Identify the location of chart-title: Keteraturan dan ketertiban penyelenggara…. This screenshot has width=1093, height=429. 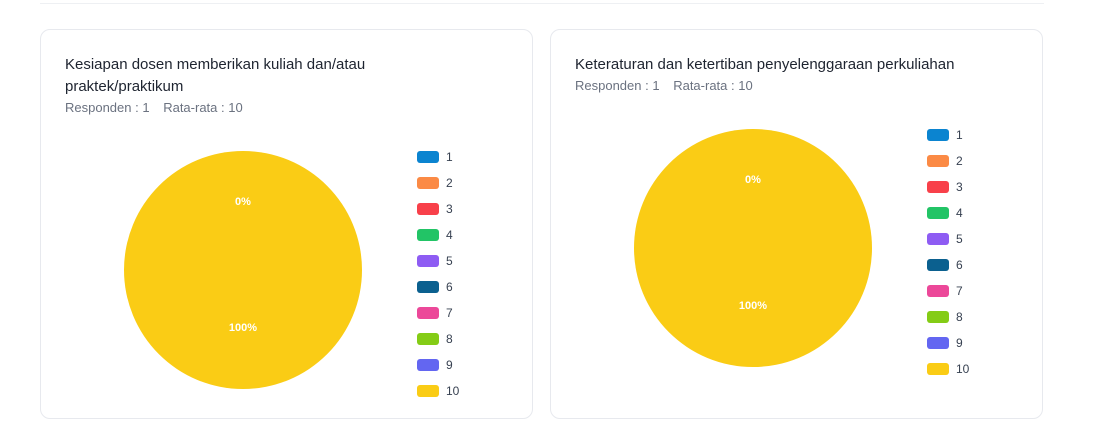
(765, 64).